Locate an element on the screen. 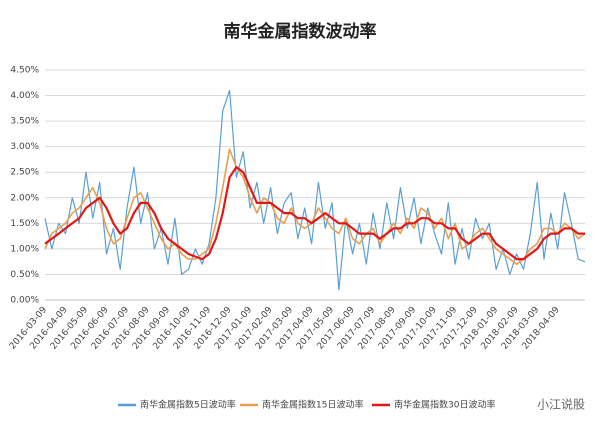  legend-item: 南华金属指数5日波动率 is located at coordinates (177, 405).